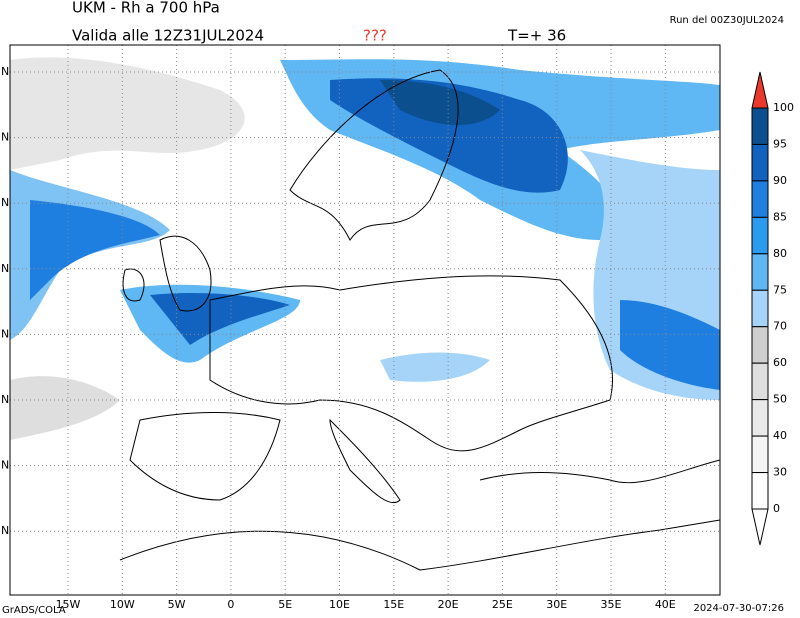 The image size is (800, 618). What do you see at coordinates (780, 143) in the screenshot?
I see `colorbar-label: 95` at bounding box center [780, 143].